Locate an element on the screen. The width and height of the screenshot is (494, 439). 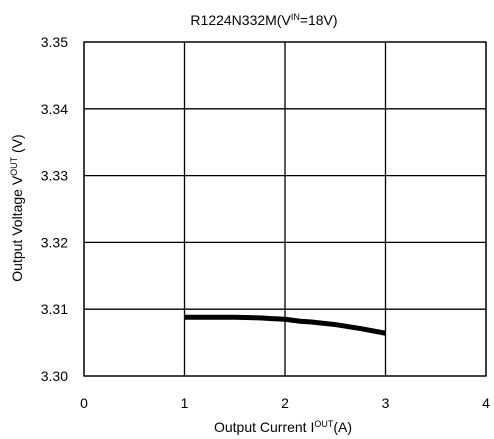
series-line is located at coordinates (285, 325).